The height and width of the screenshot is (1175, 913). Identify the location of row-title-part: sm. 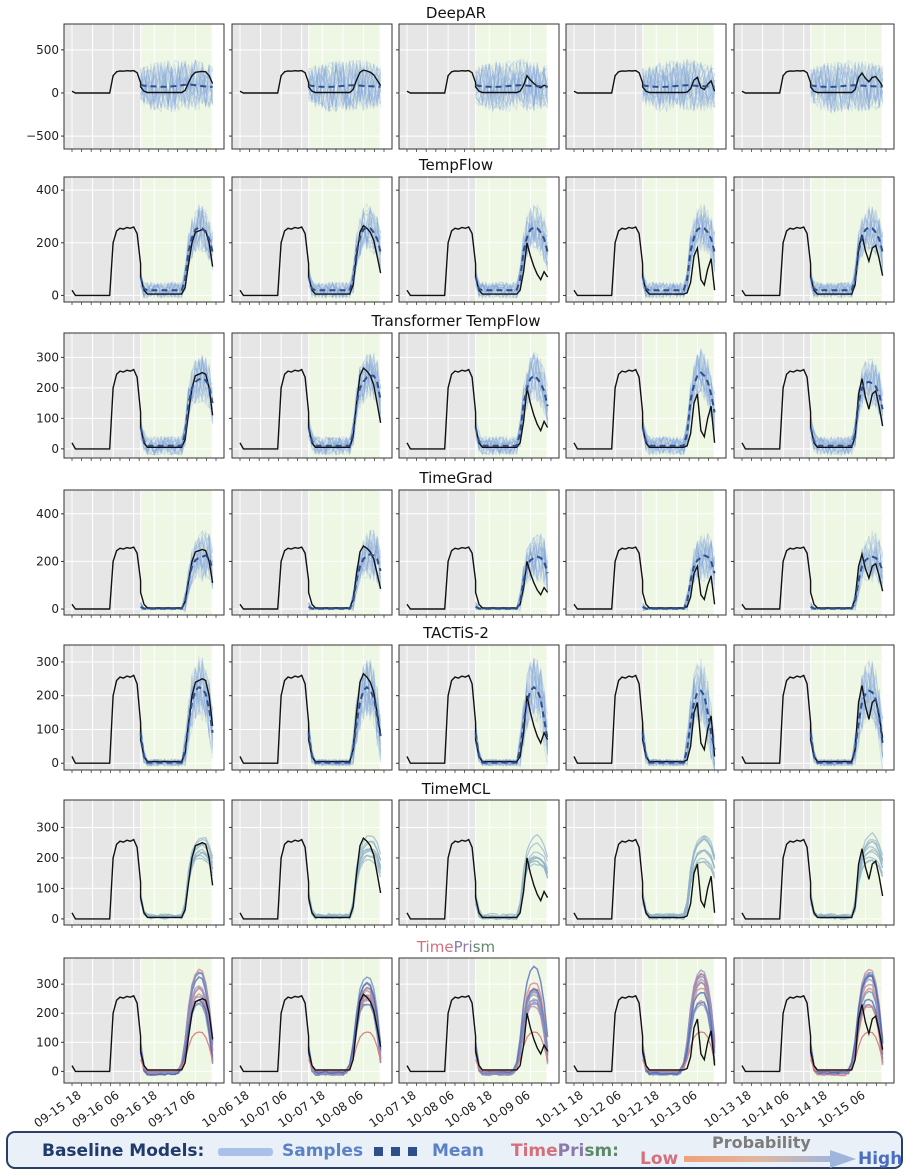
(484, 947).